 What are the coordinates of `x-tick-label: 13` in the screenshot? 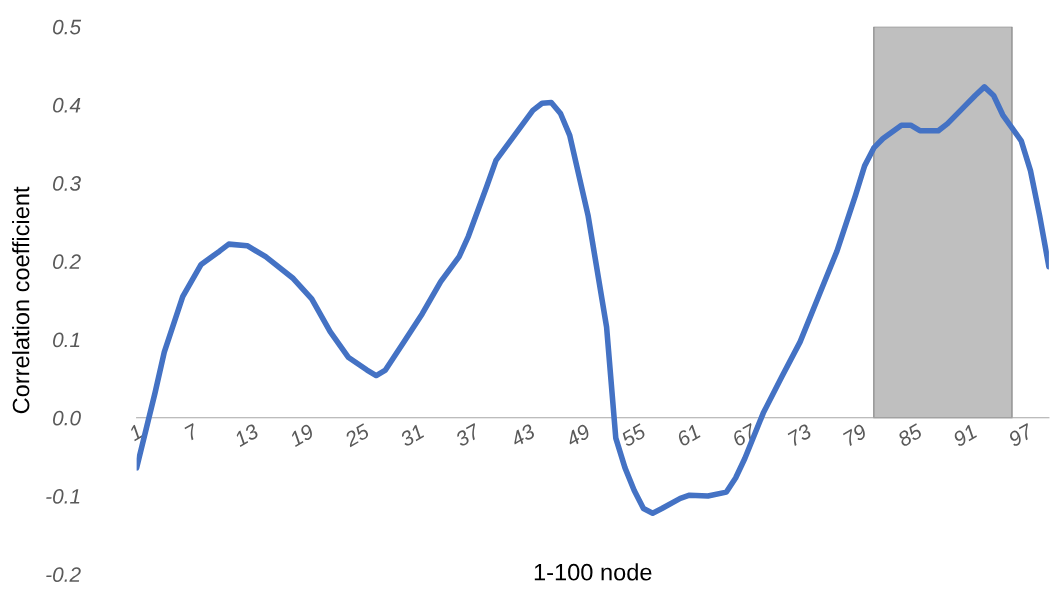 It's located at (246, 435).